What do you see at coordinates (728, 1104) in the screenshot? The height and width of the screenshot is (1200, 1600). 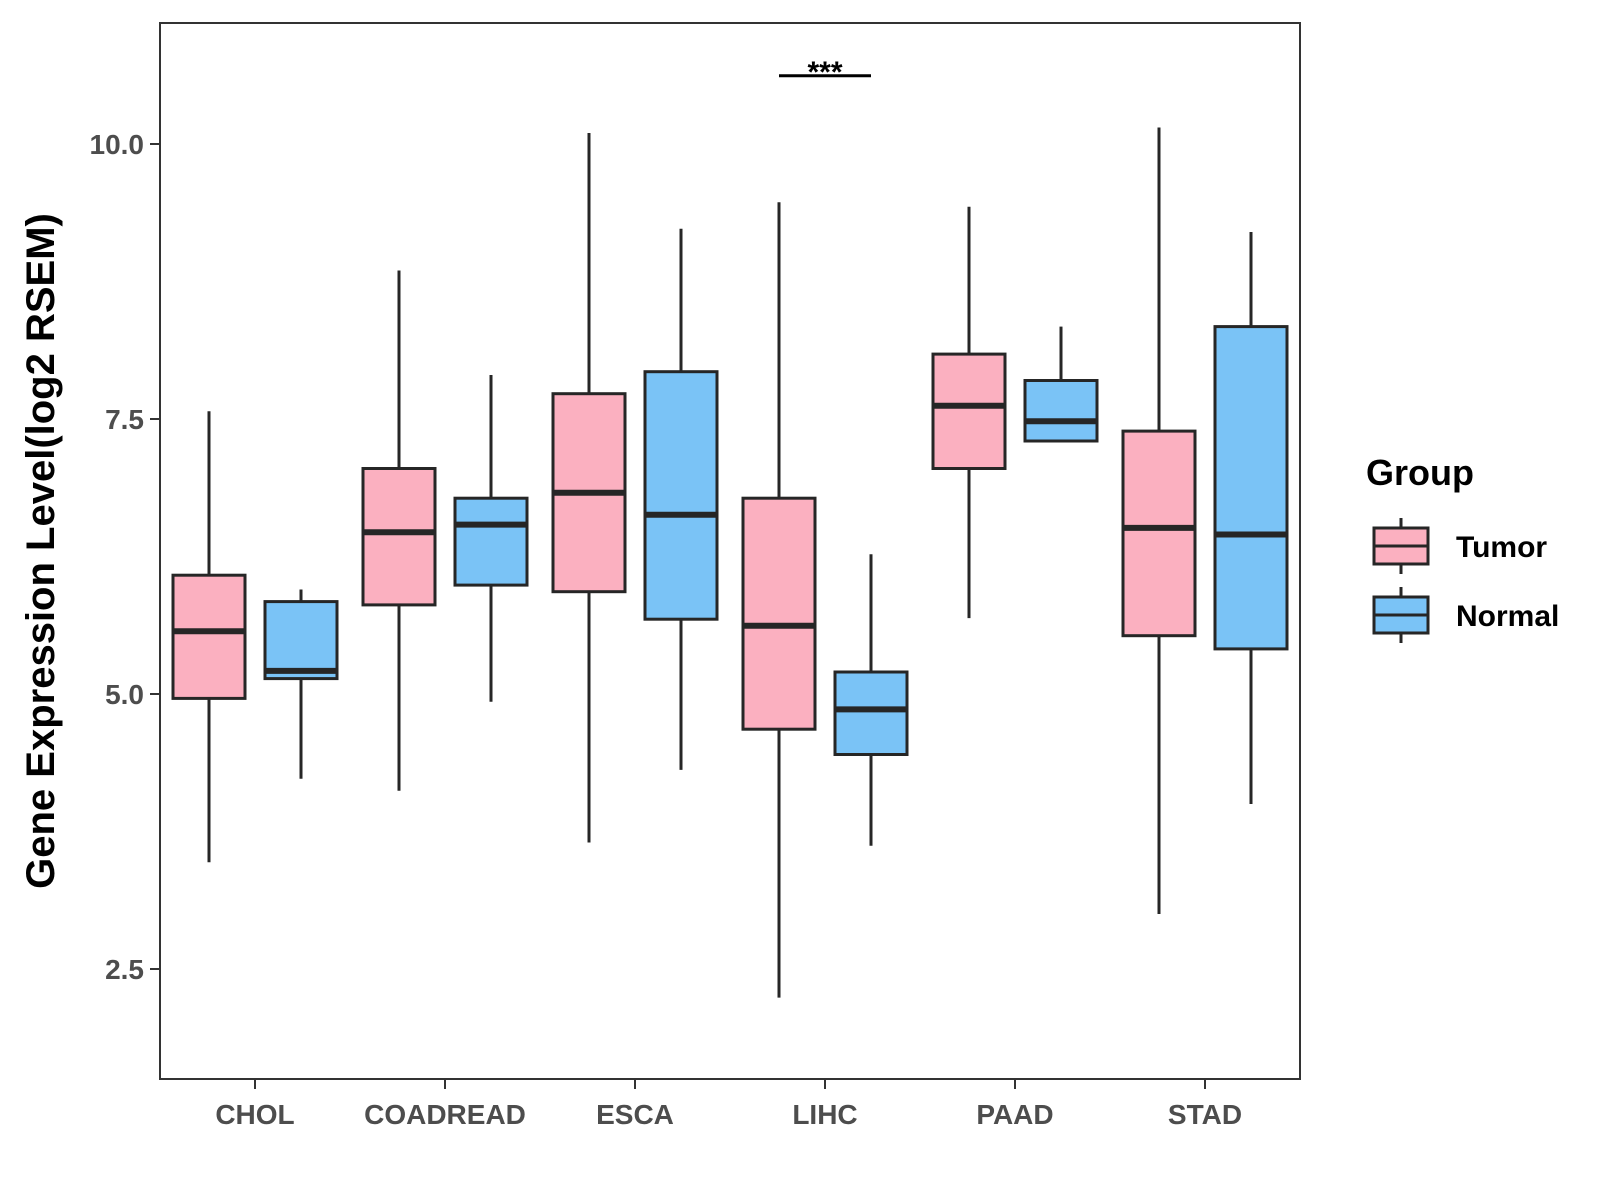 I see `x-axis: CHOL COADREAD ESCA LIHC PAAD STAD` at bounding box center [728, 1104].